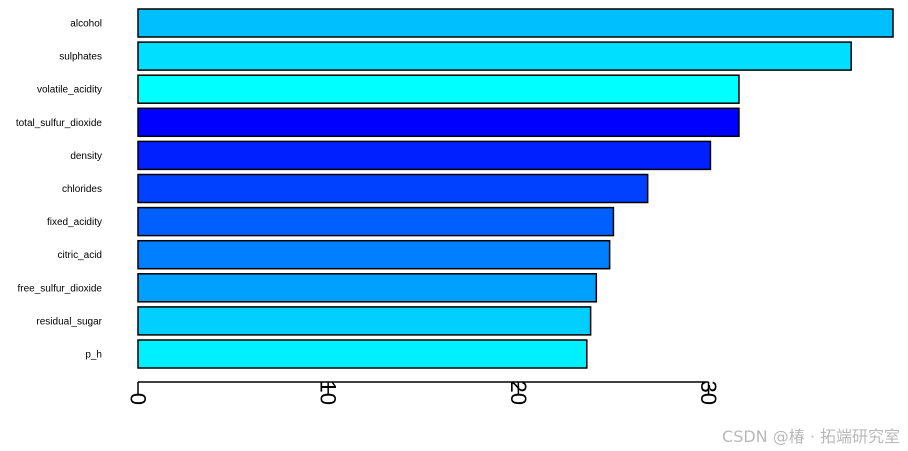 The image size is (908, 451). I want to click on bar-fixed-acidity, so click(376, 221).